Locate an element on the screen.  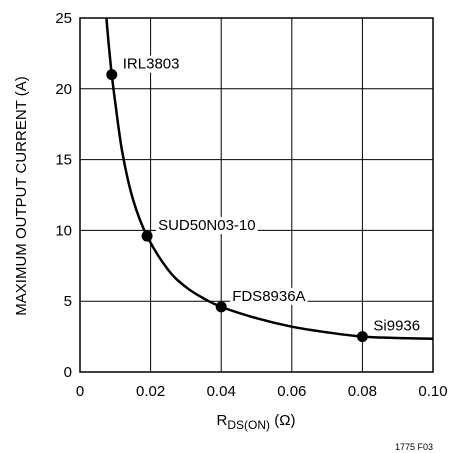
figure-id: 1775 F03 is located at coordinates (414, 447).